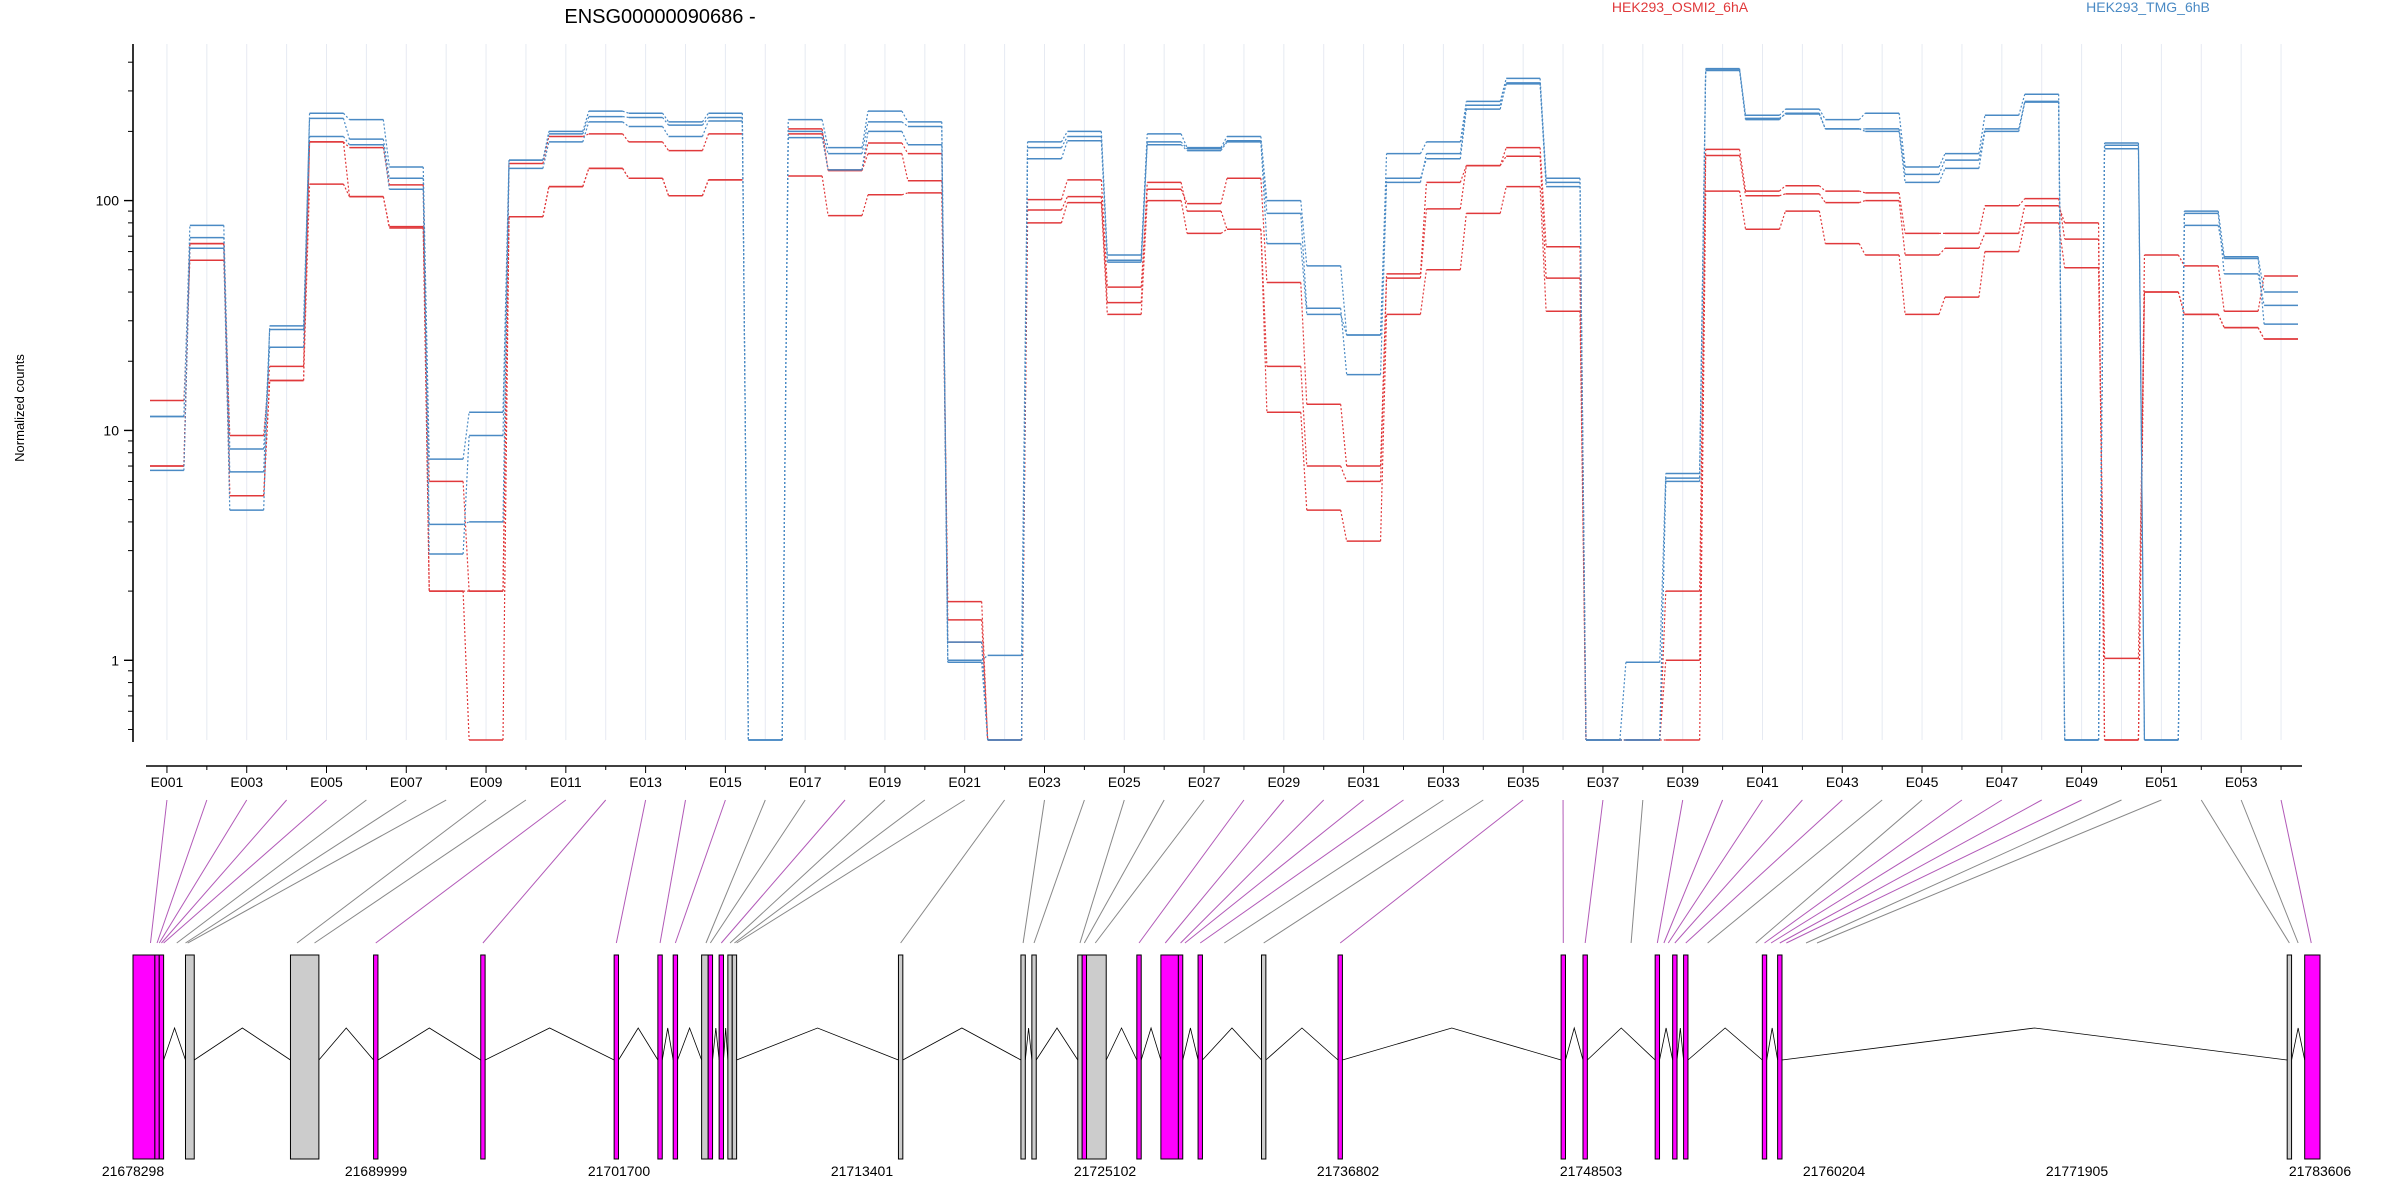  What do you see at coordinates (805, 782) in the screenshot?
I see `x-tick-label: E017` at bounding box center [805, 782].